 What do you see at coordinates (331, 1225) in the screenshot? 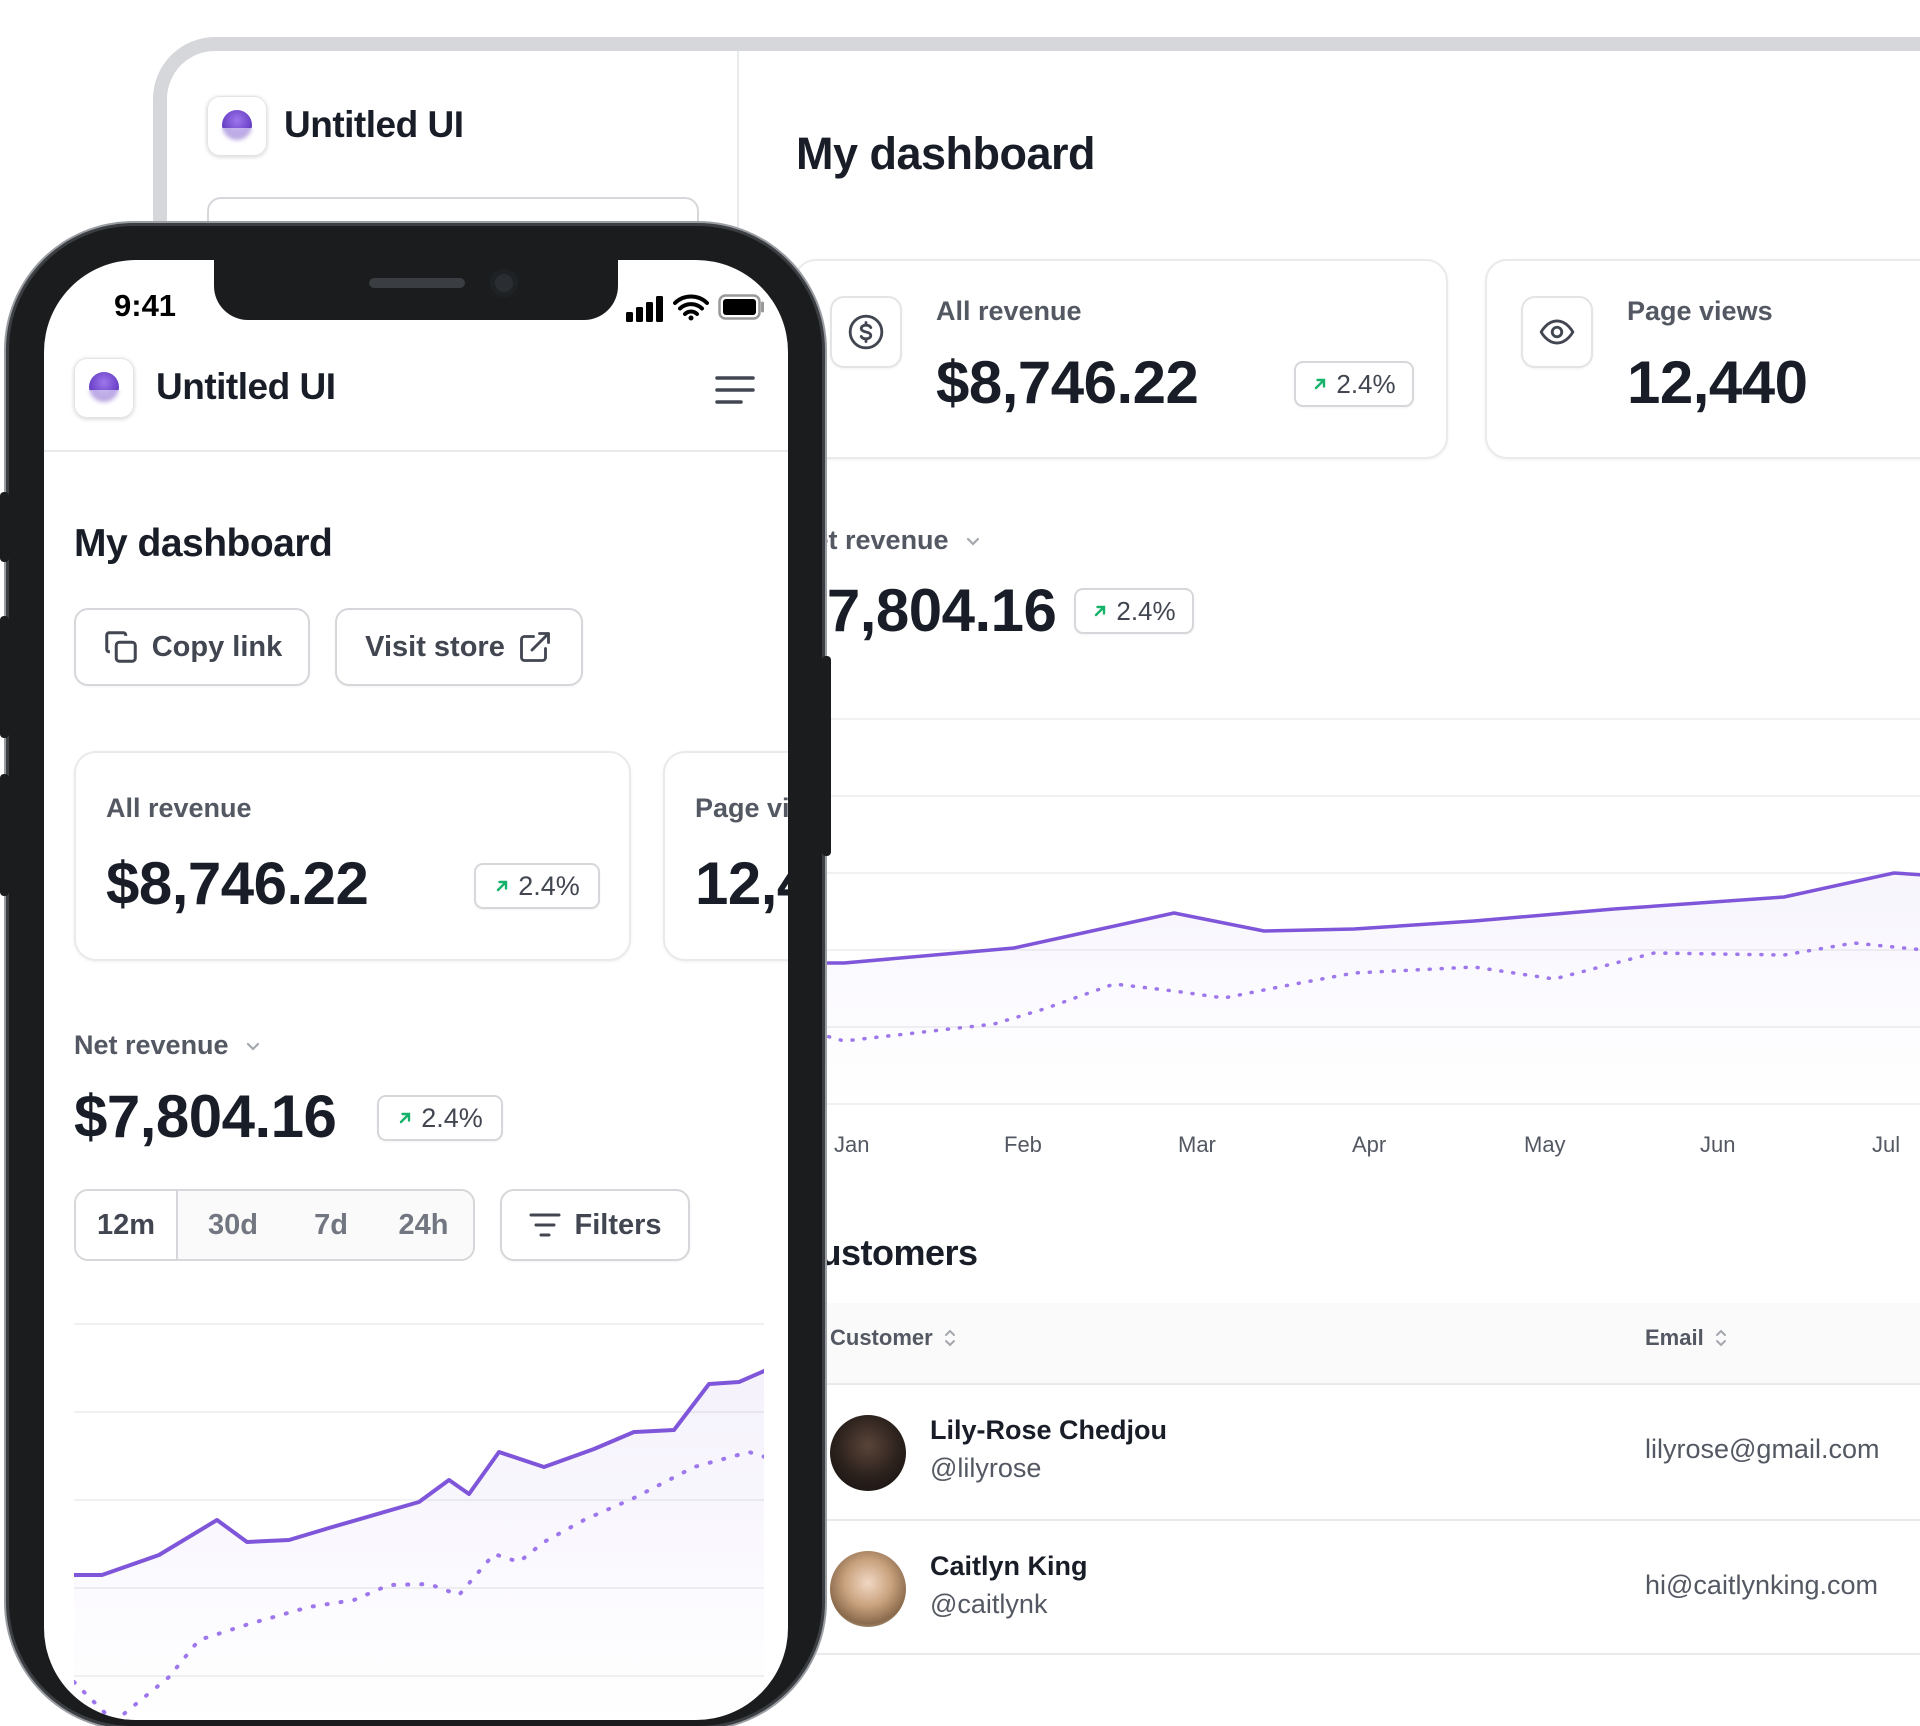
I see `range-7d: 7d` at bounding box center [331, 1225].